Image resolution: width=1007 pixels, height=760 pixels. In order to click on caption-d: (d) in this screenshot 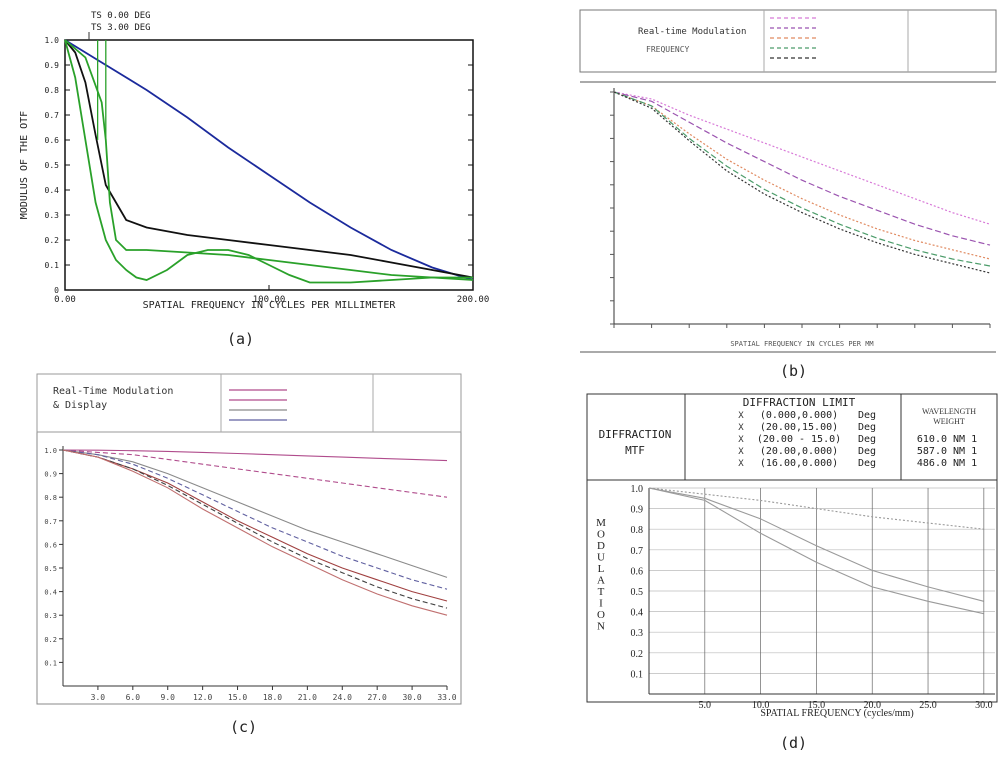, I will do `click(794, 743)`.